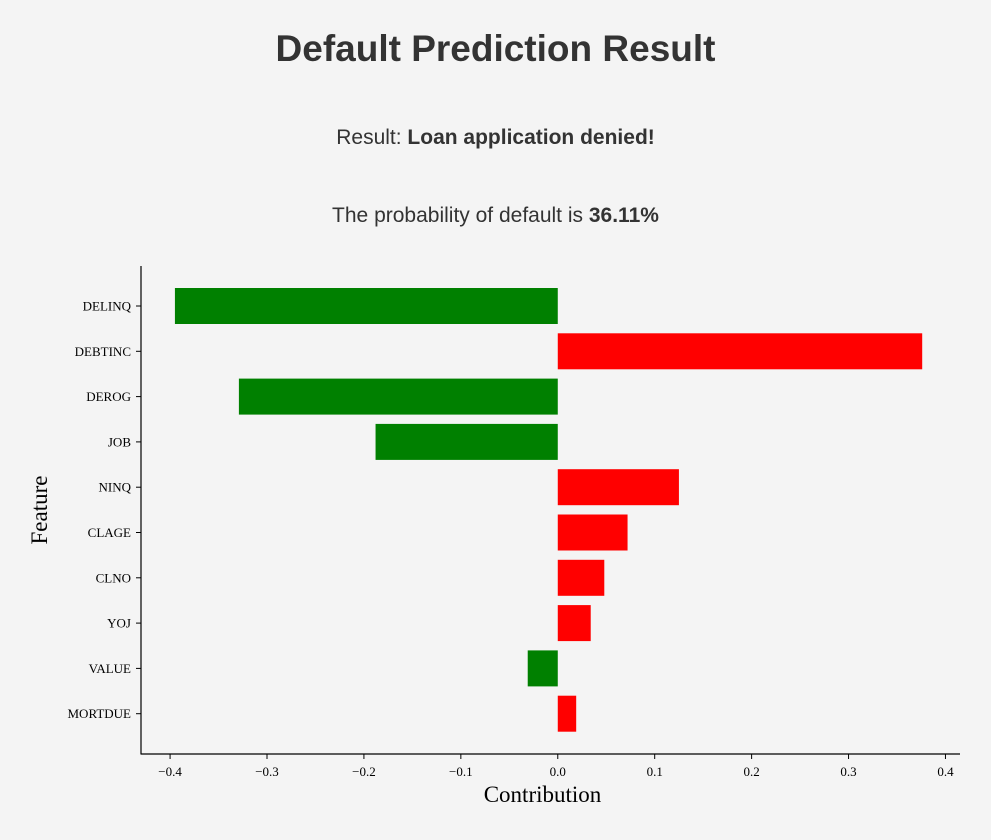 The image size is (991, 840). I want to click on result-value: Loan application denied!, so click(531, 137).